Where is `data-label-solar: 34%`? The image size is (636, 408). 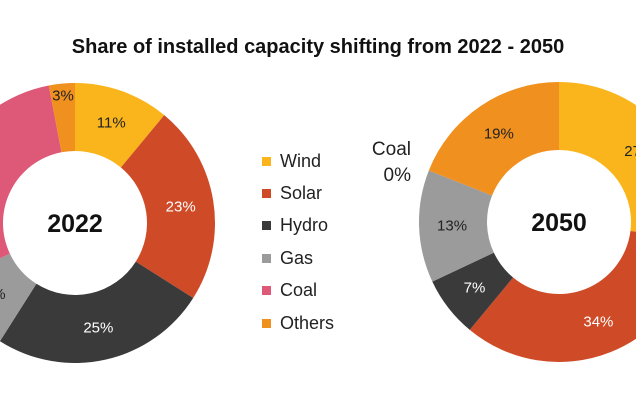 data-label-solar: 34% is located at coordinates (598, 321).